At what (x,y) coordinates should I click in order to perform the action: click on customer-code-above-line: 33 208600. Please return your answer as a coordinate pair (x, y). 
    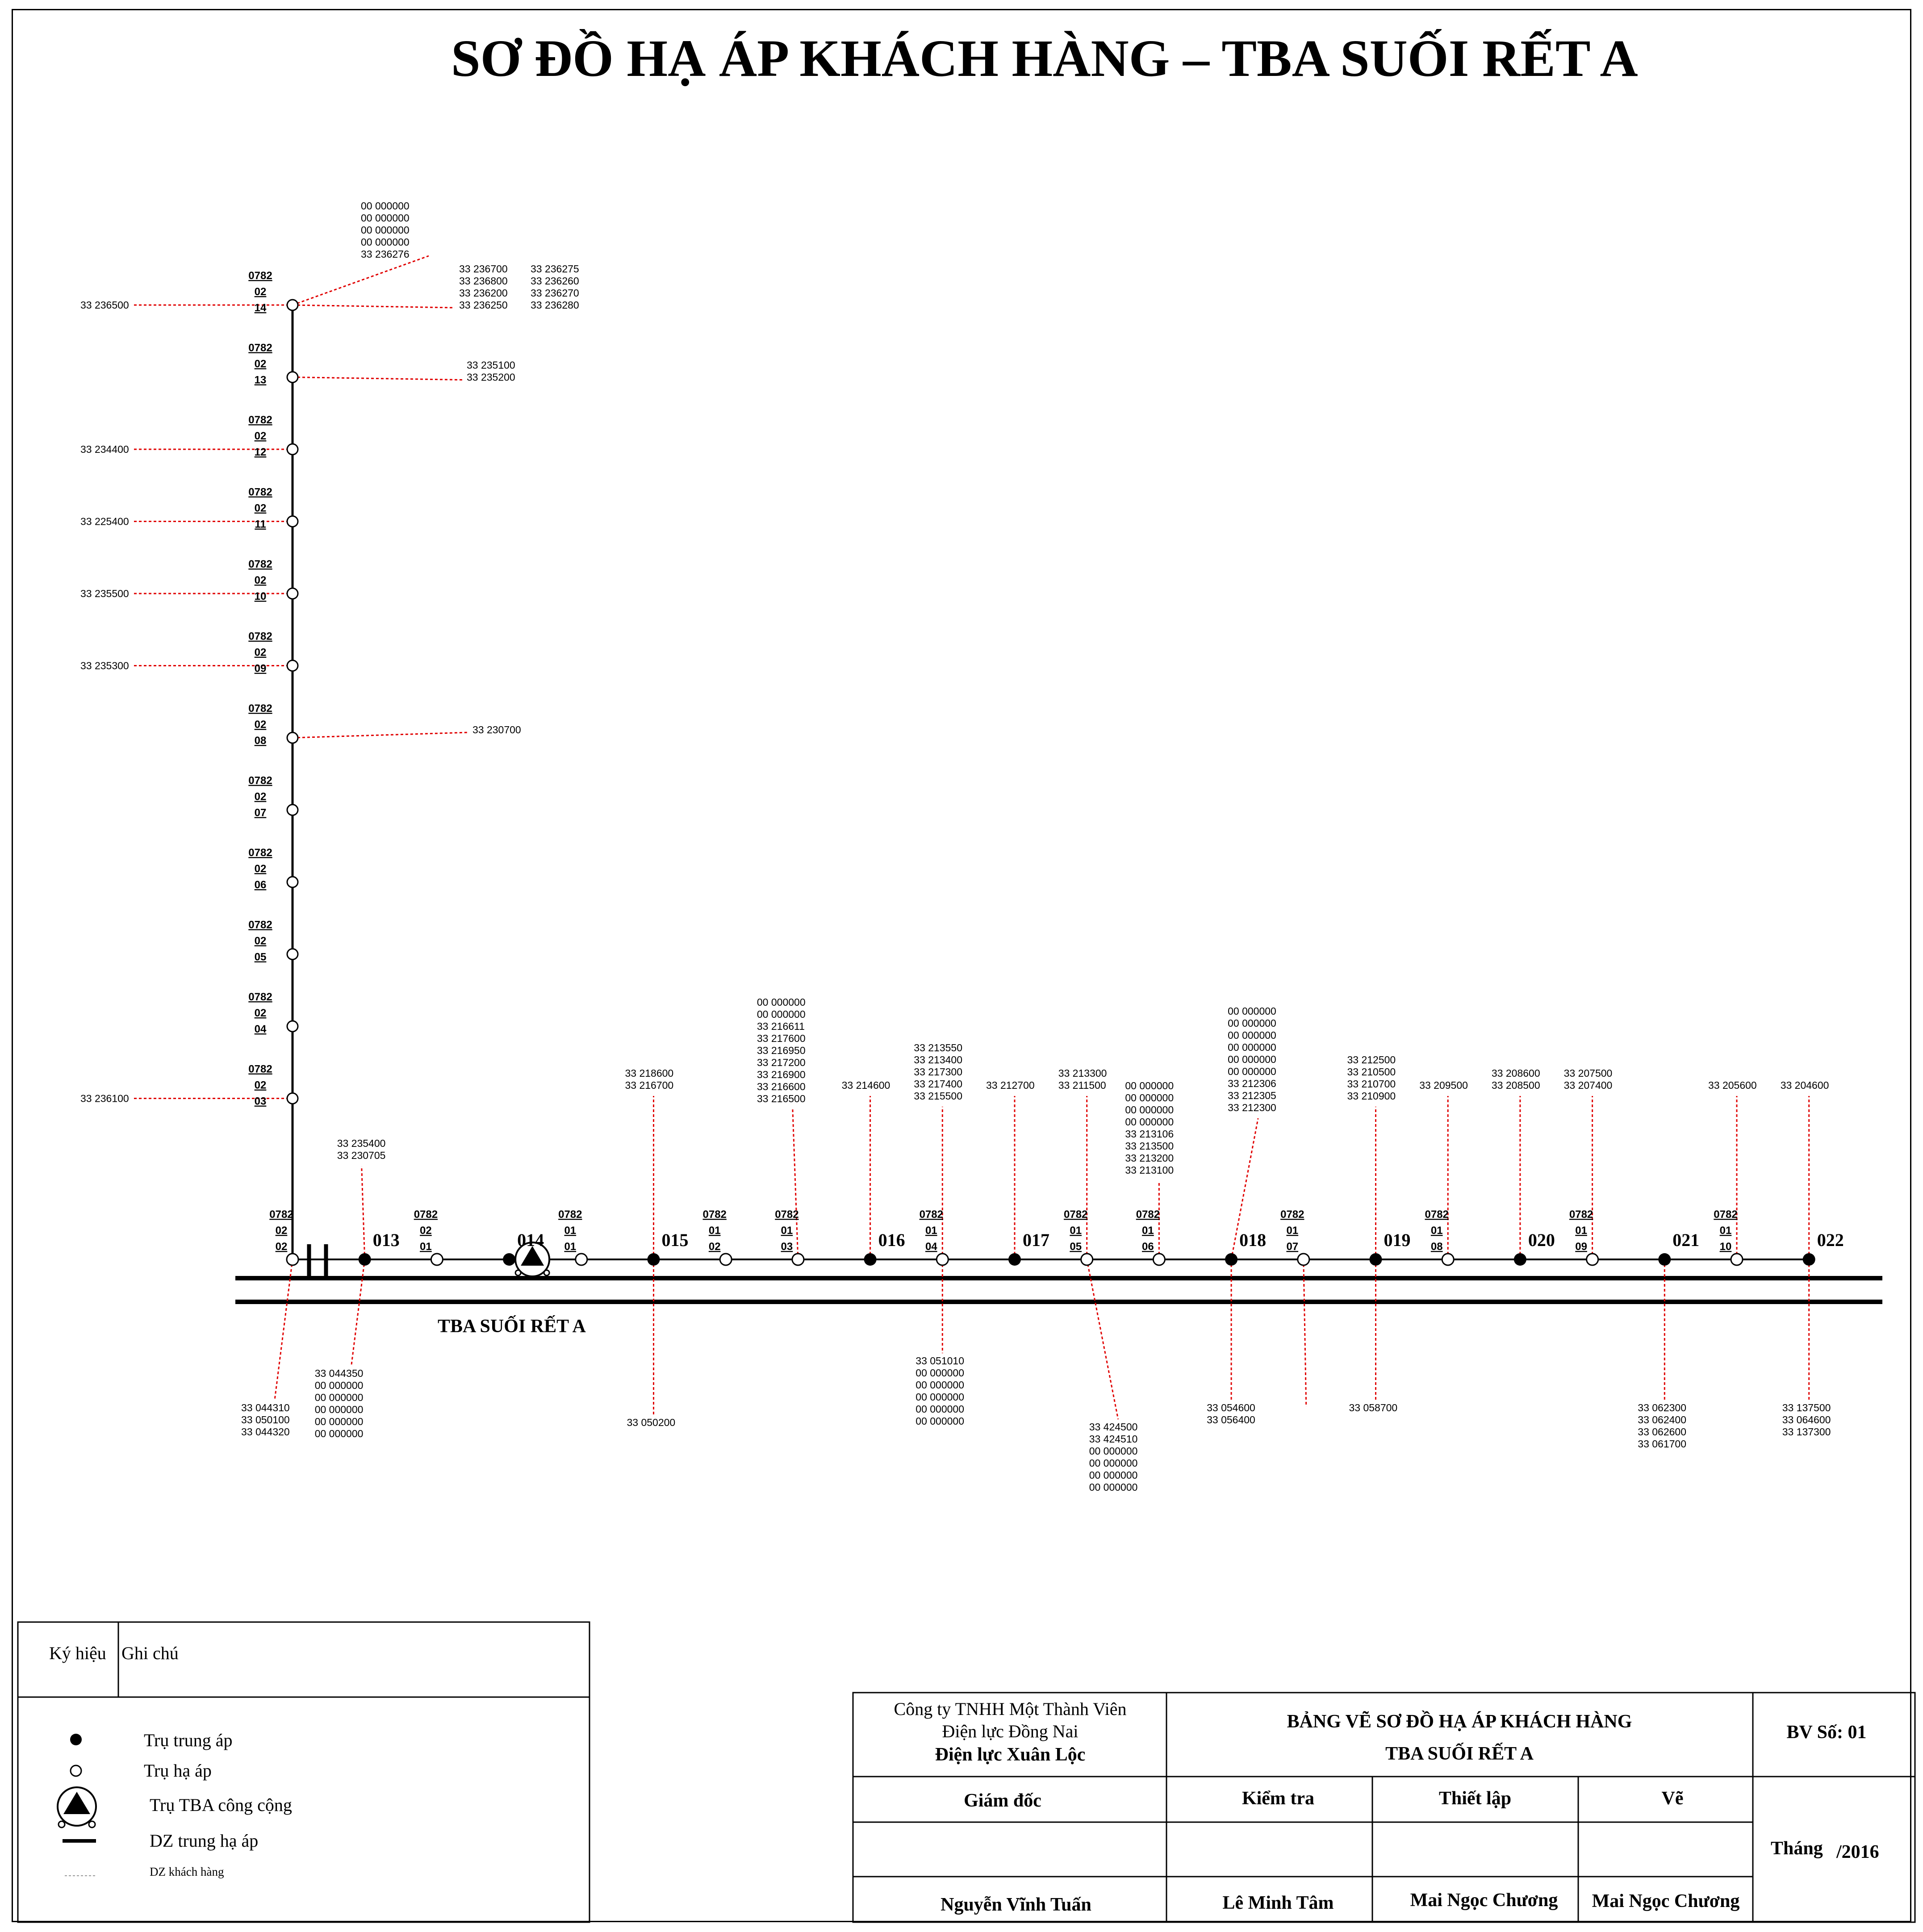
    Looking at the image, I should click on (1516, 1073).